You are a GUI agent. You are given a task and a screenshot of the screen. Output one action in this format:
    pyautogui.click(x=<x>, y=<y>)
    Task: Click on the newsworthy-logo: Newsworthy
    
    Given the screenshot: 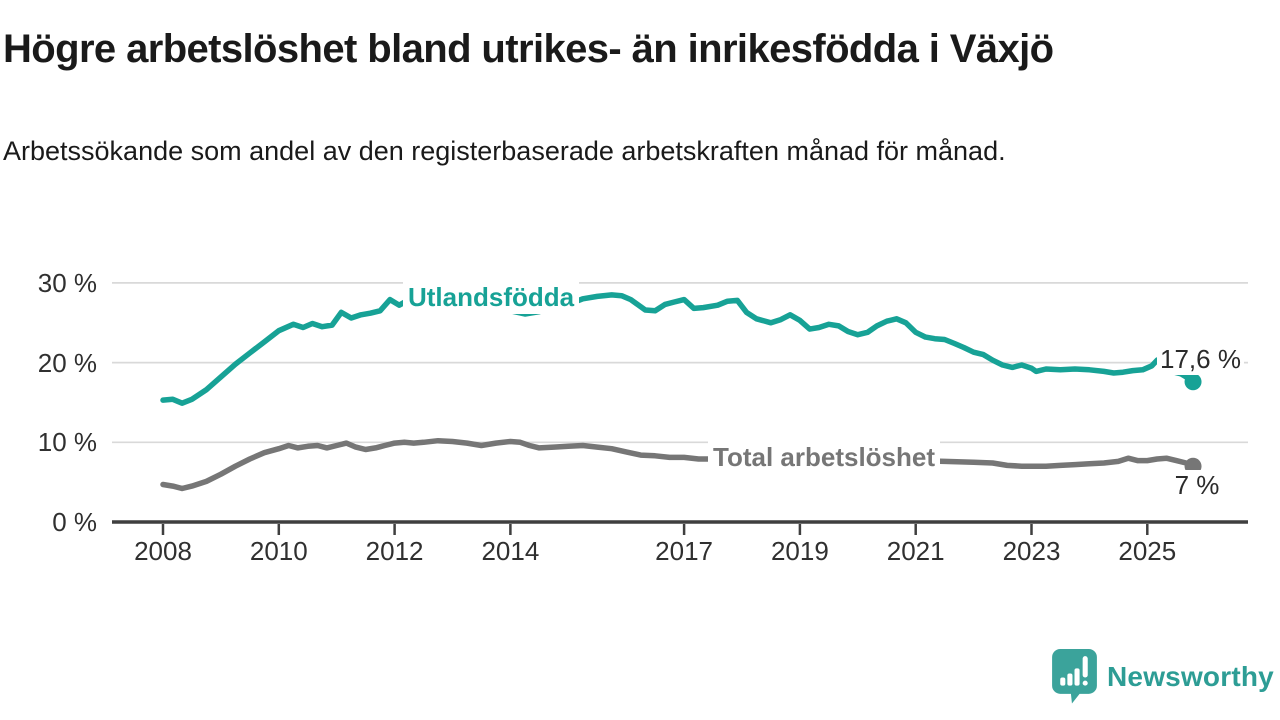 What is the action you would take?
    pyautogui.click(x=1163, y=676)
    